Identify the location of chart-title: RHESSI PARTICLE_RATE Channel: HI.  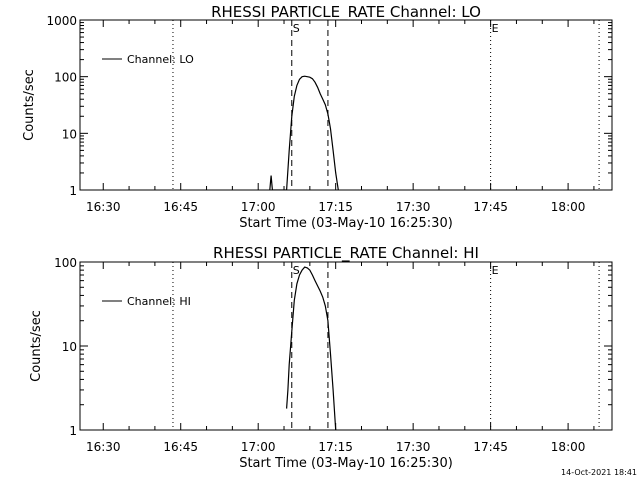
(346, 253).